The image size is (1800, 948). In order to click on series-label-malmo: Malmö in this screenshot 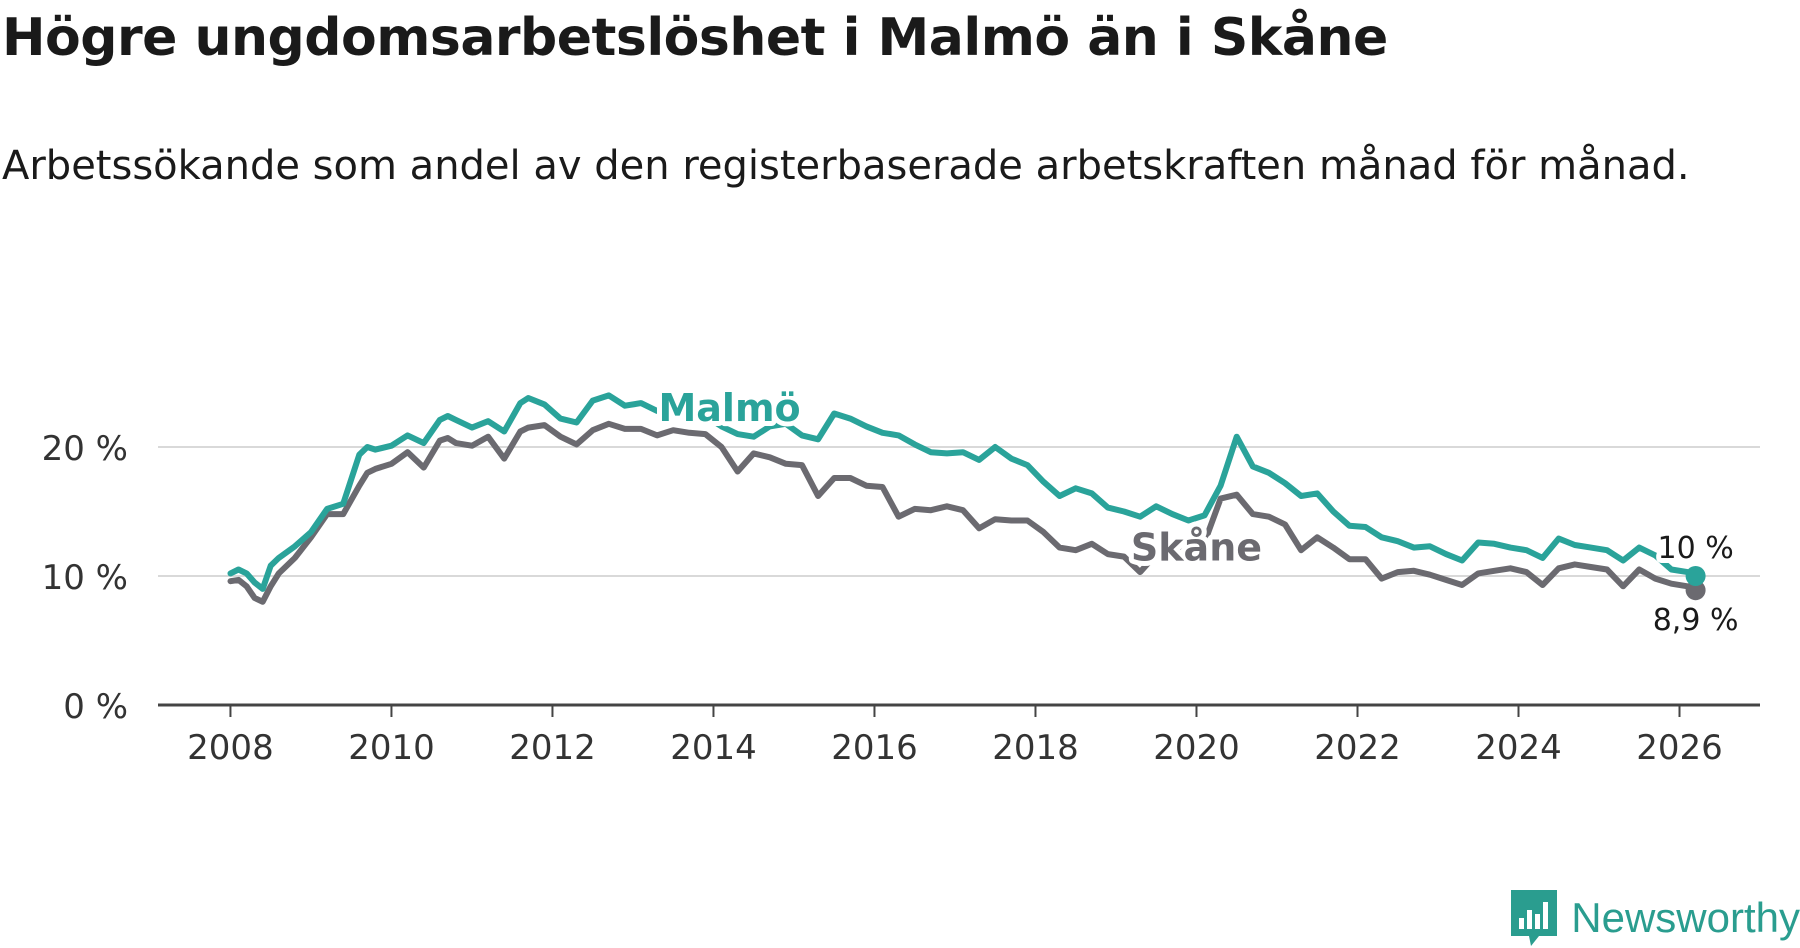, I will do `click(729, 408)`.